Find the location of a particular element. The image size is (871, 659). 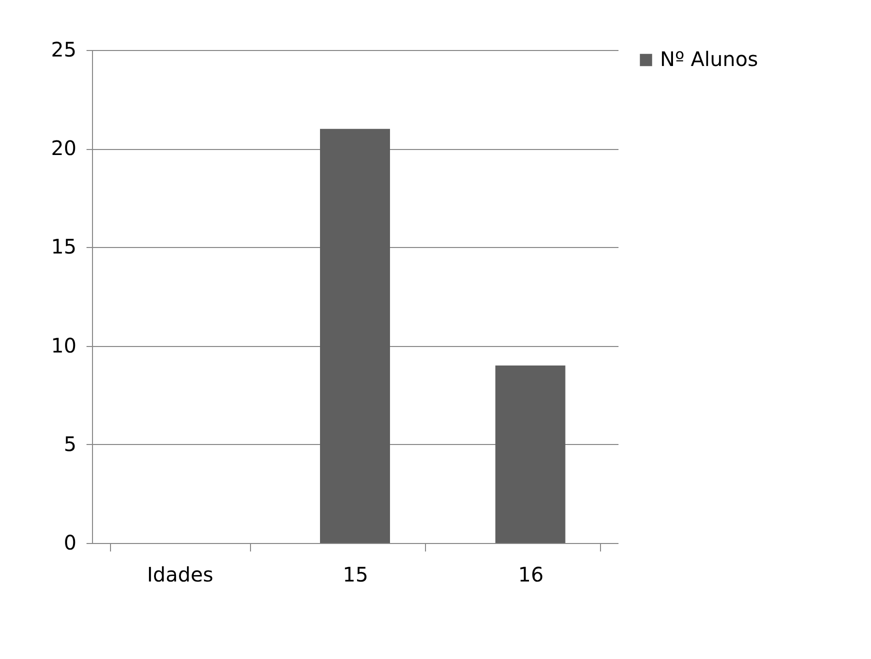

x-tick-label: 15 is located at coordinates (355, 574).